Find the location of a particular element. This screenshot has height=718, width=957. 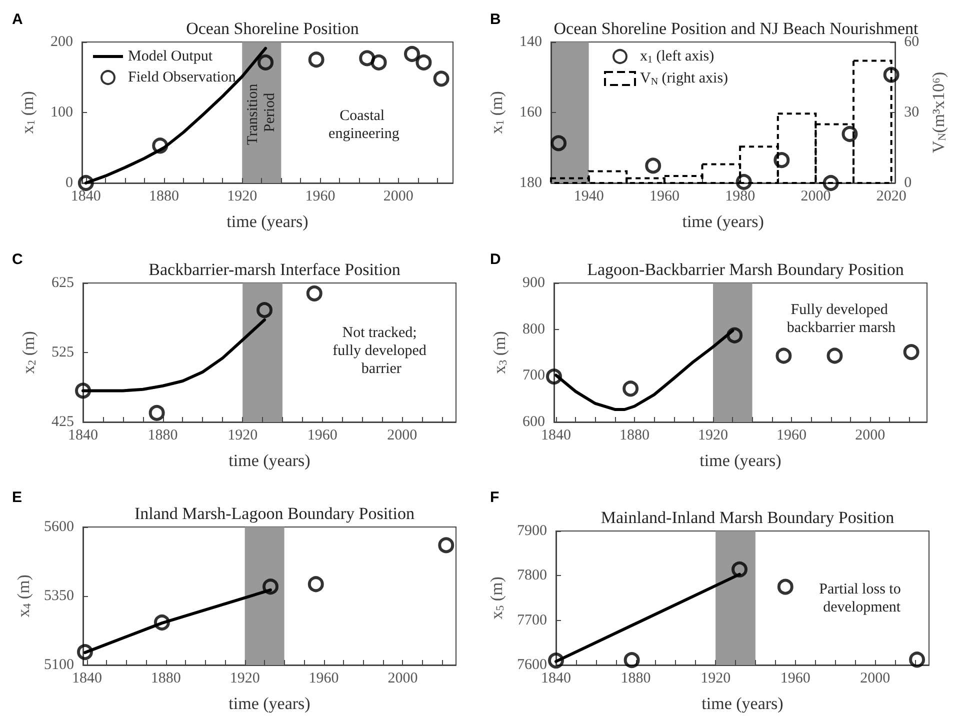

y-axis-title: x2 (m) is located at coordinates (28, 352).